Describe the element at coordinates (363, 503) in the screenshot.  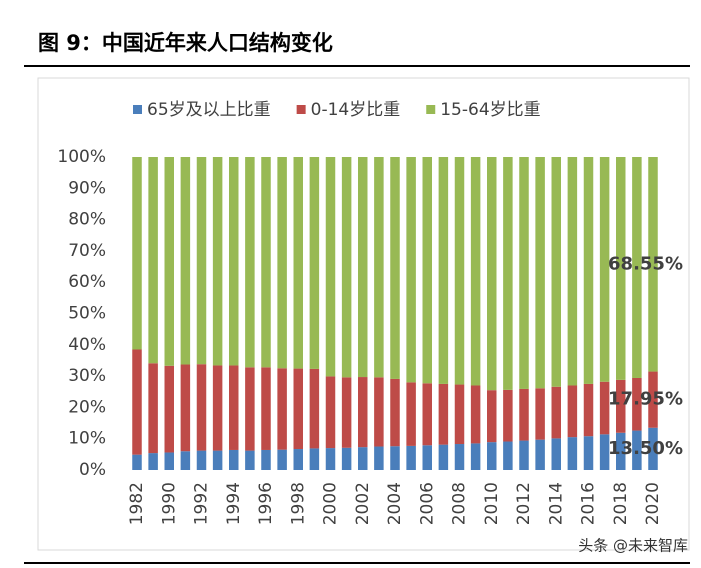
I see `x-tick-label: 2002` at that location.